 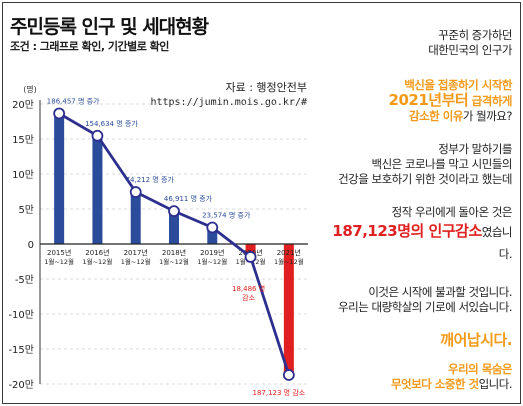 I want to click on page-title: 주민등록 인구 및 세대현황, so click(x=109, y=27).